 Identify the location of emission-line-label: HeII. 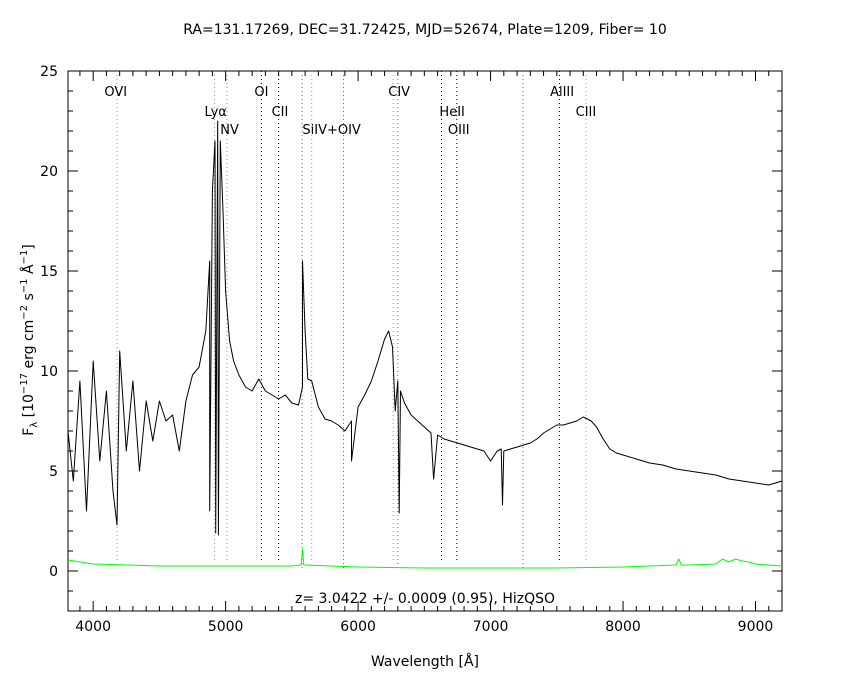
(451, 112).